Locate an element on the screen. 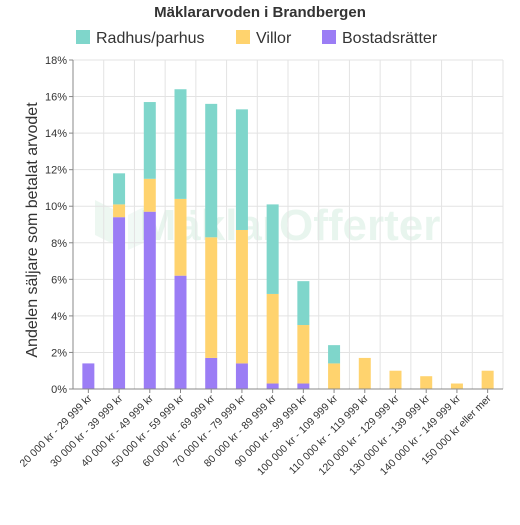 This screenshot has width=520, height=525. chart-title: Mäklararvoden i Brandbergen is located at coordinates (260, 12).